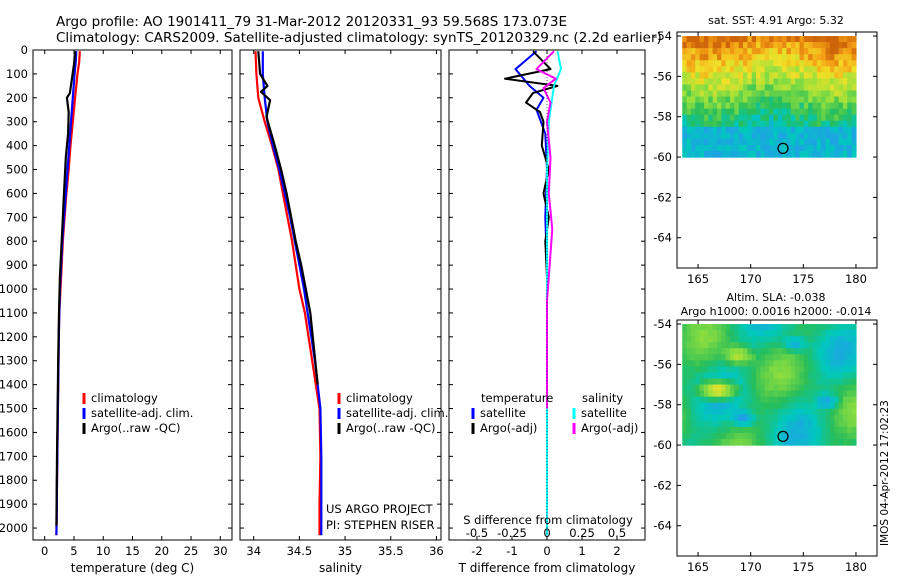  What do you see at coordinates (662, 526) in the screenshot?
I see `lat-tick-label: -64` at bounding box center [662, 526].